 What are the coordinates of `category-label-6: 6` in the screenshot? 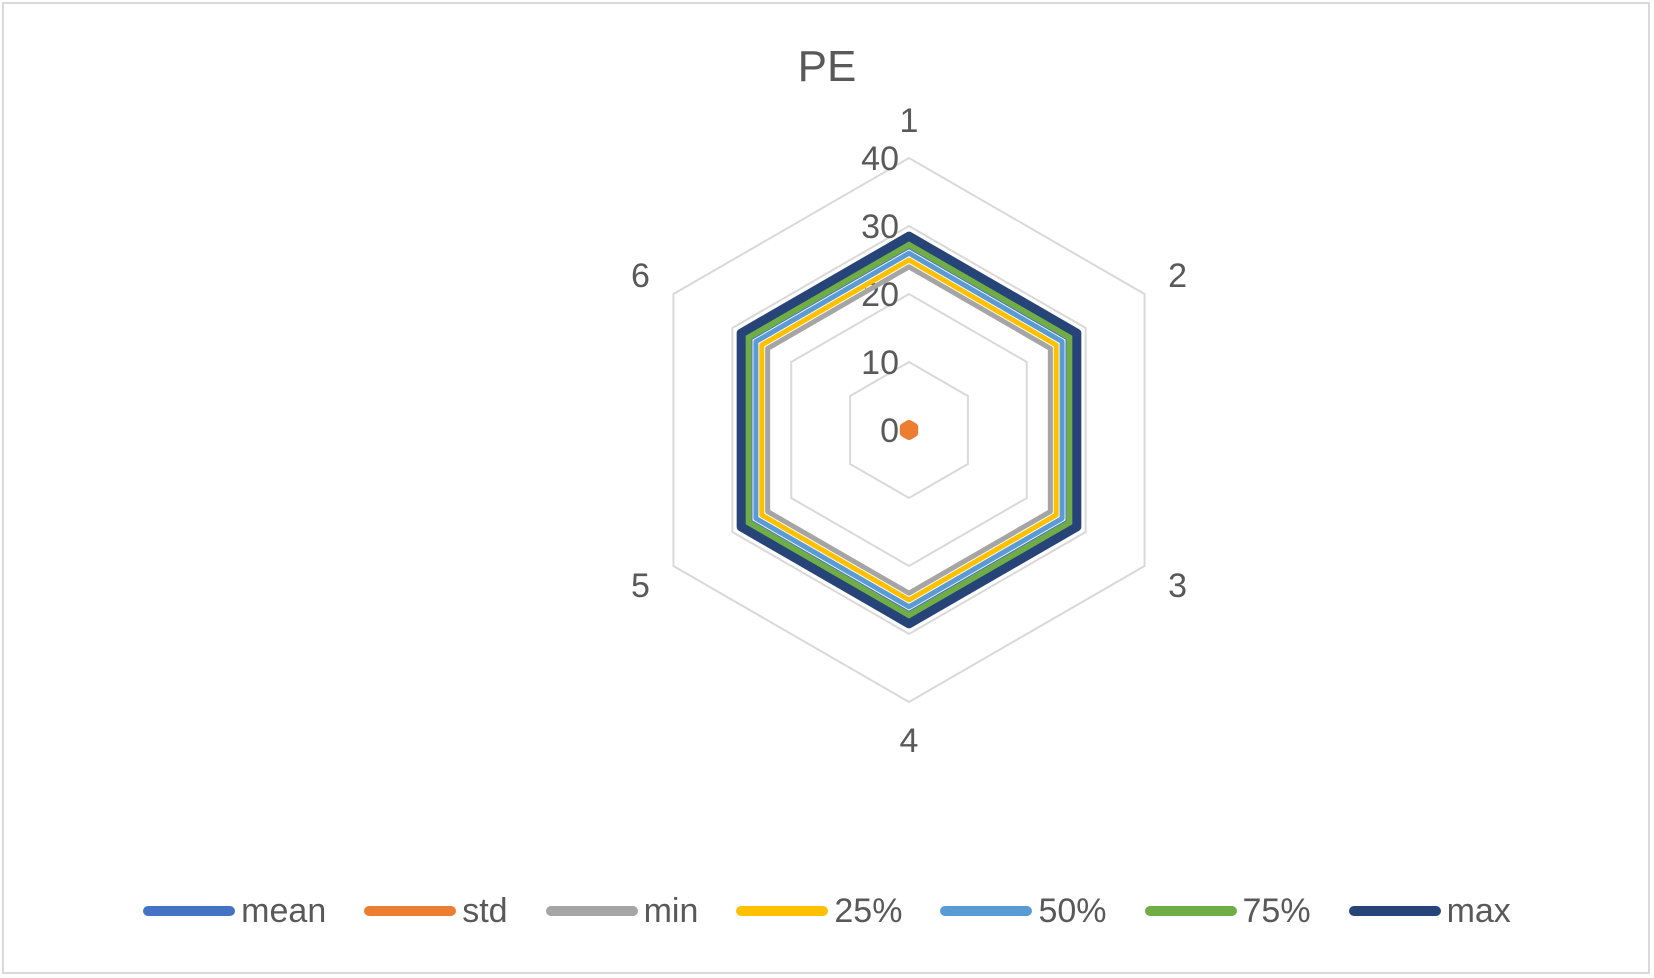 It's located at (640, 276).